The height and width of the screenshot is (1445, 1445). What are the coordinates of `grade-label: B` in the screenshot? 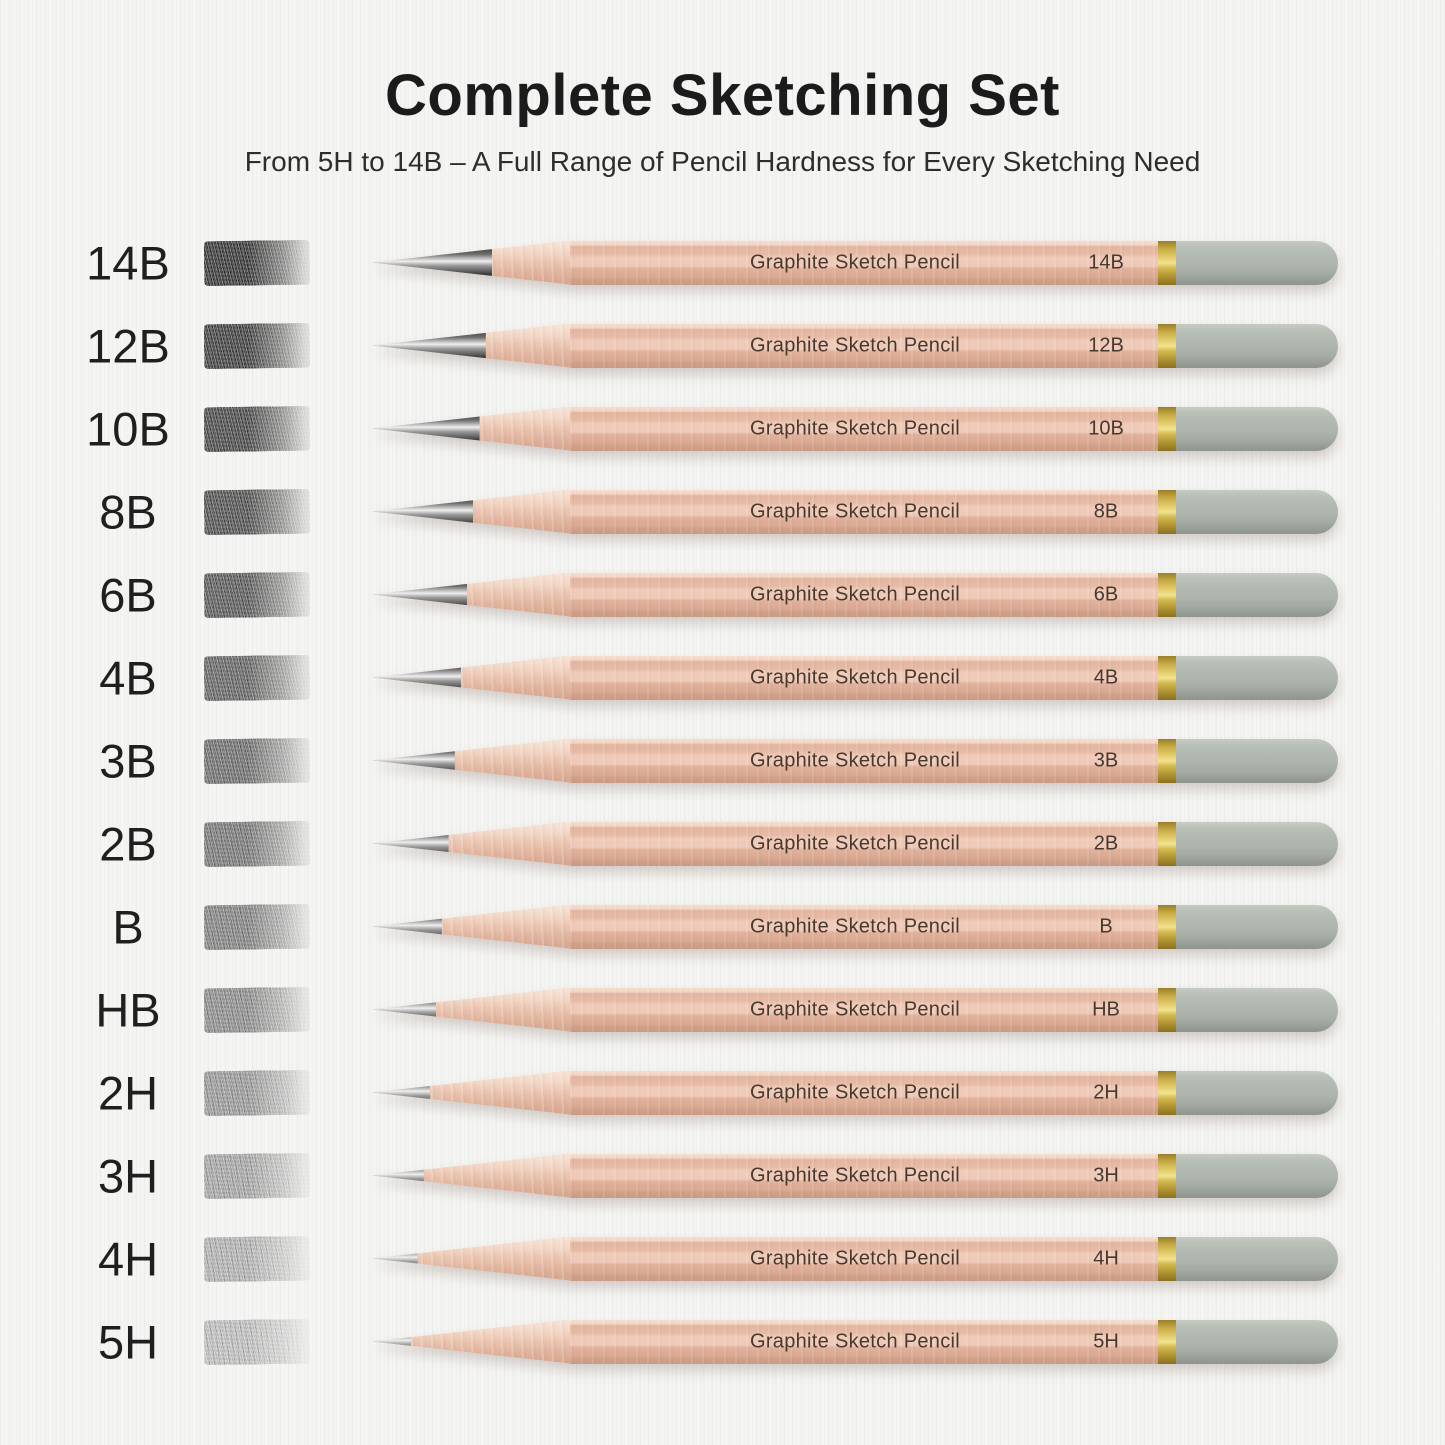 It's located at (128, 926).